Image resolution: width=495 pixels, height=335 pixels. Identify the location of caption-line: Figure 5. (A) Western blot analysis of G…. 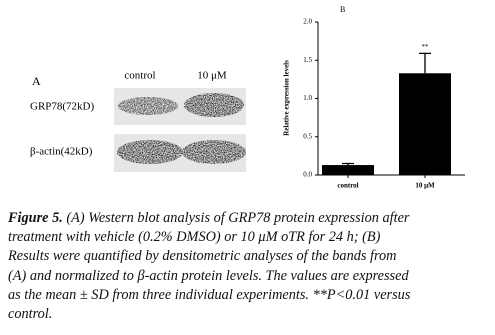
(249, 218).